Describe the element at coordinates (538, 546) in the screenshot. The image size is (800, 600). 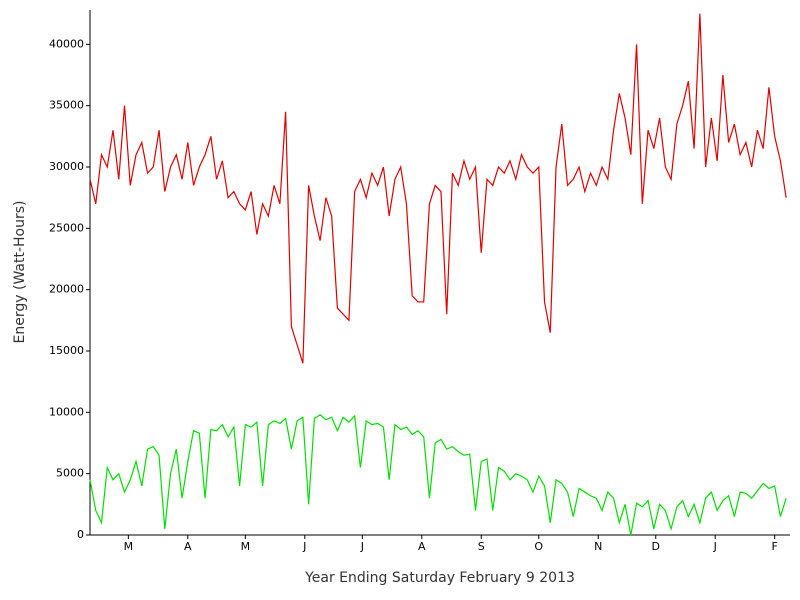
I see `x-tick-label: O` at that location.